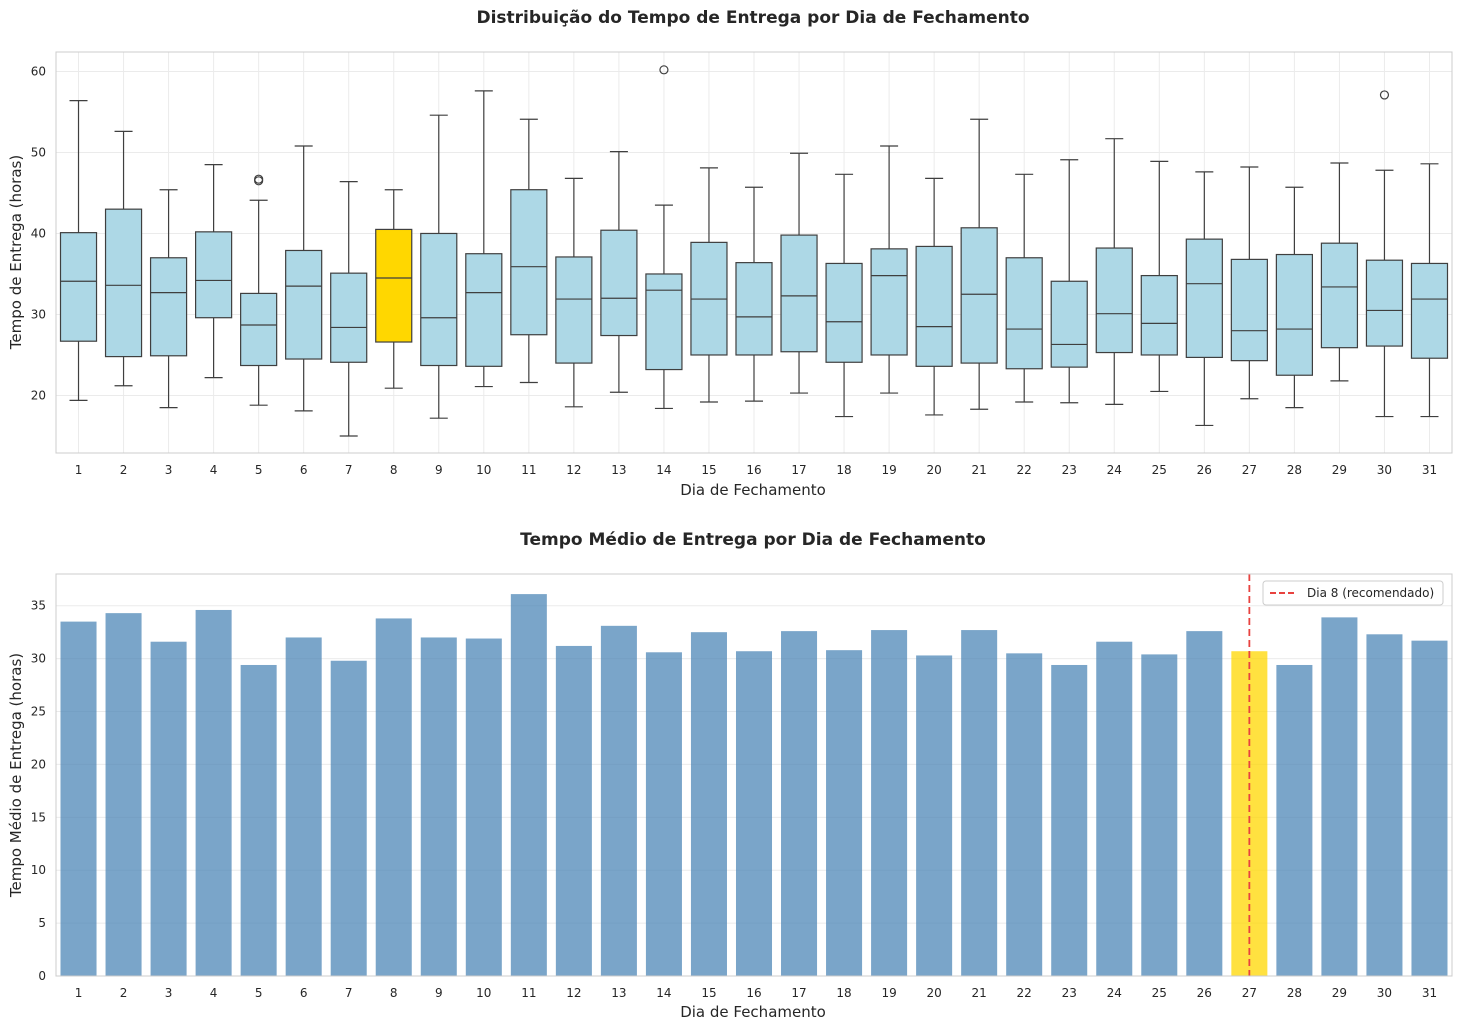 The height and width of the screenshot is (1034, 1460). Describe the element at coordinates (439, 470) in the screenshot. I see `x-tick-label: 9` at that location.